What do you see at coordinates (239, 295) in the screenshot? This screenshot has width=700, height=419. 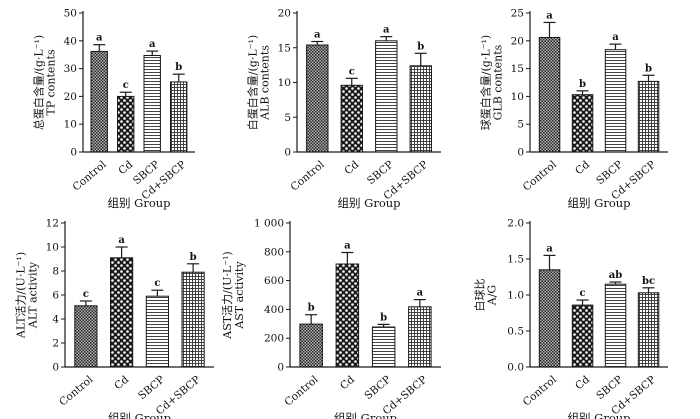 I see `ast-y-label-en: AST activity` at bounding box center [239, 295].